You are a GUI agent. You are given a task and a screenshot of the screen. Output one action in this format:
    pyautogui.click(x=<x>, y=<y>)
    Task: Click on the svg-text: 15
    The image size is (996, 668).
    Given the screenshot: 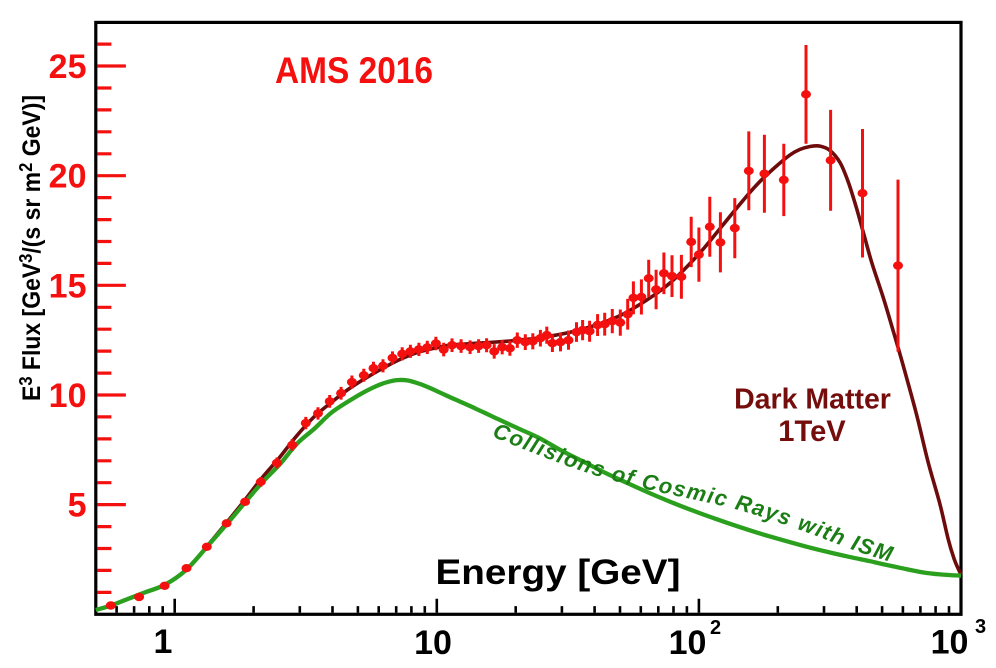 What is the action you would take?
    pyautogui.click(x=68, y=286)
    